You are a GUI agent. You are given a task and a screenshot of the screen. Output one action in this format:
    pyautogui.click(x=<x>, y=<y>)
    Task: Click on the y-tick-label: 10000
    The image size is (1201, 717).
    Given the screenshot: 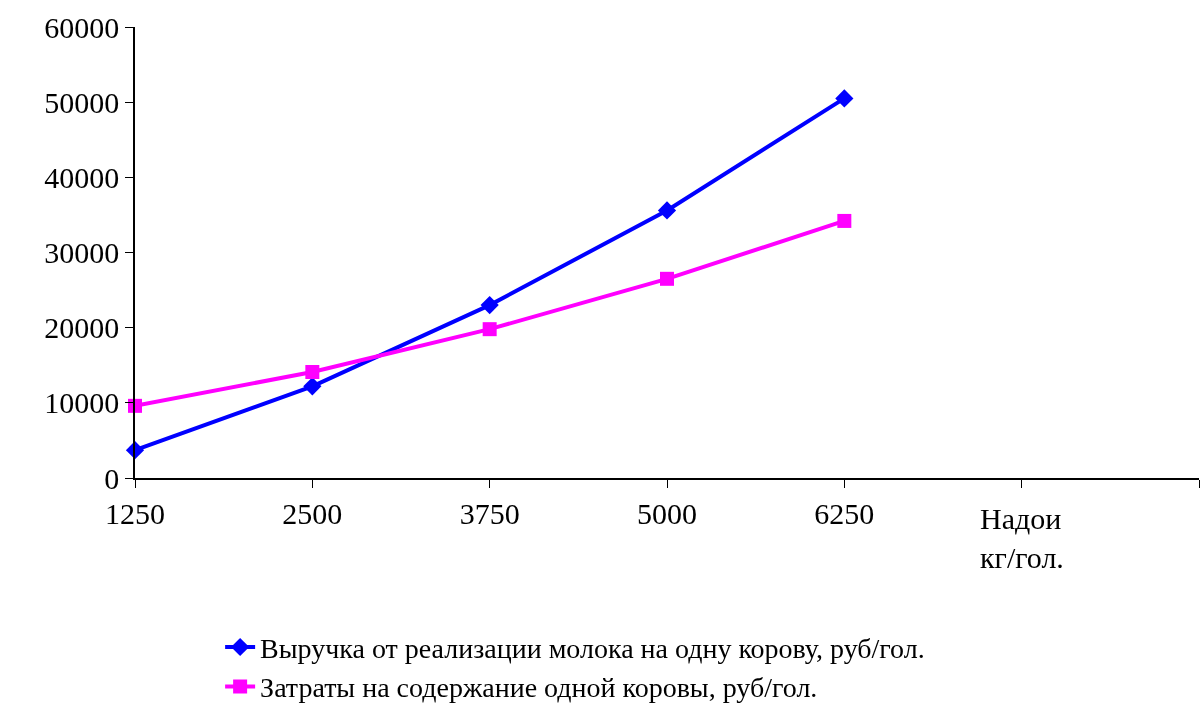 What is the action you would take?
    pyautogui.click(x=82, y=403)
    